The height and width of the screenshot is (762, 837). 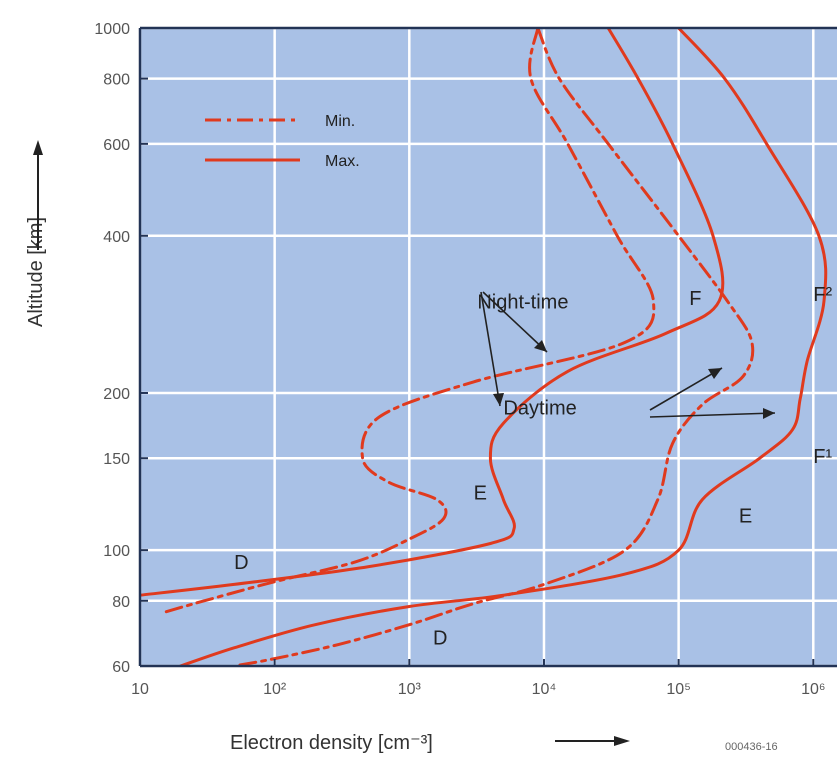 I want to click on x-tick-label-0: 10, so click(x=140, y=689).